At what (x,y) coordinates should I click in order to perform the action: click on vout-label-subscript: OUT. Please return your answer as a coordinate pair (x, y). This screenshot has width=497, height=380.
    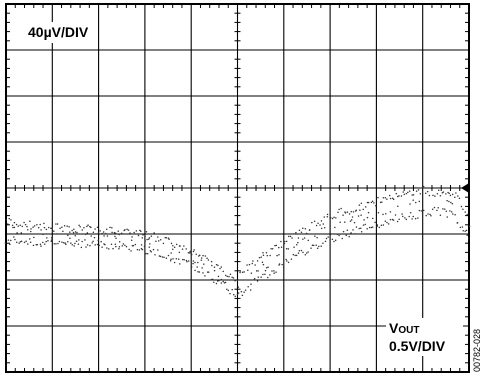
    Looking at the image, I should click on (409, 330).